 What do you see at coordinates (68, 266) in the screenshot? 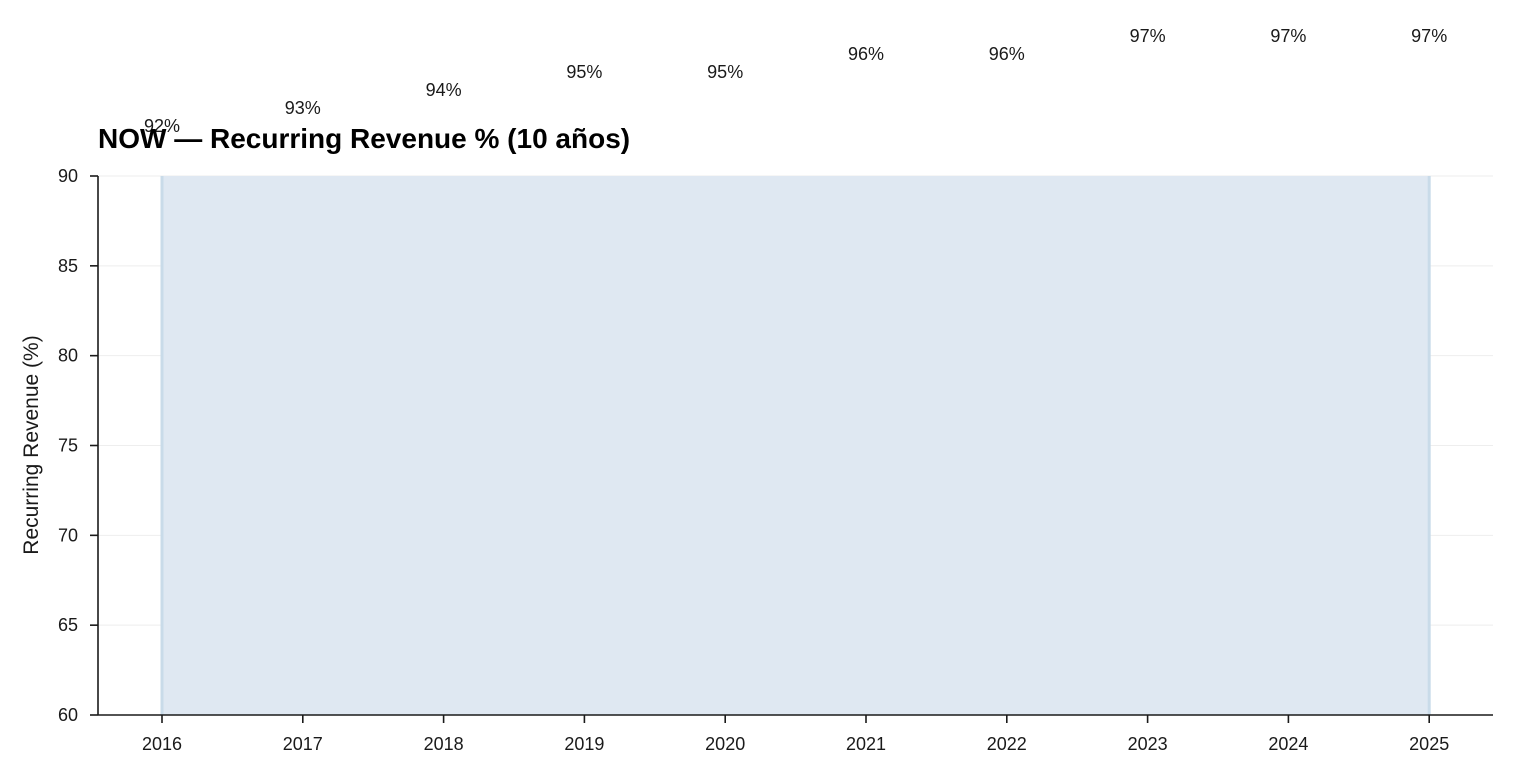
I see `y-tick-label: 85` at bounding box center [68, 266].